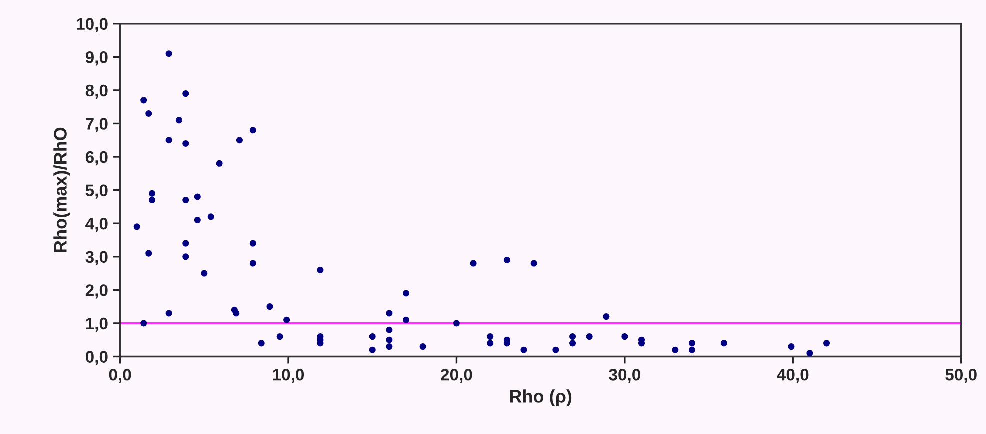  Describe the element at coordinates (97, 225) in the screenshot. I see `y-tick-label: 4,0` at that location.